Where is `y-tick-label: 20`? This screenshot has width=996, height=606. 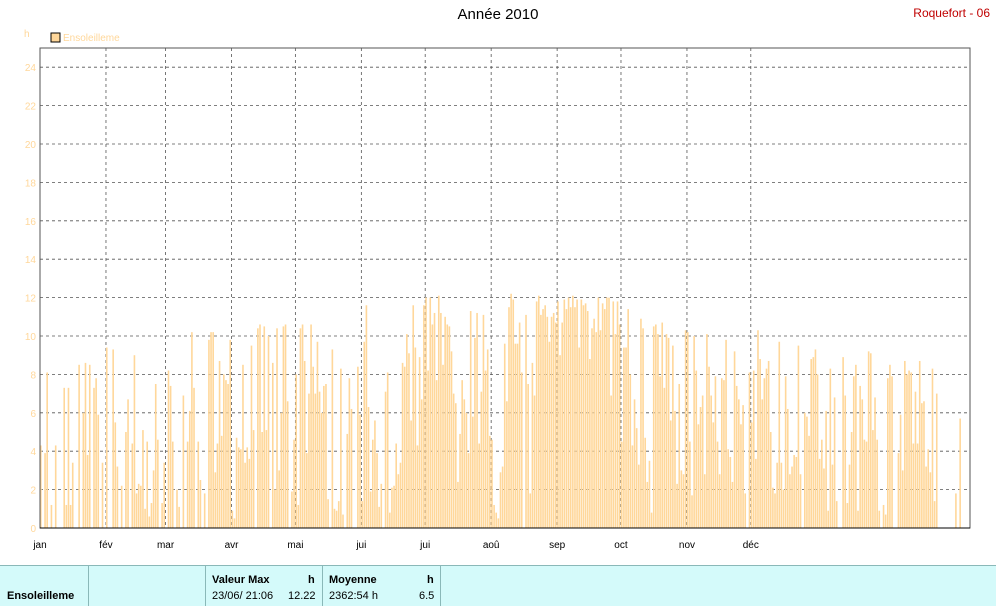 y-tick-label: 20 is located at coordinates (31, 145).